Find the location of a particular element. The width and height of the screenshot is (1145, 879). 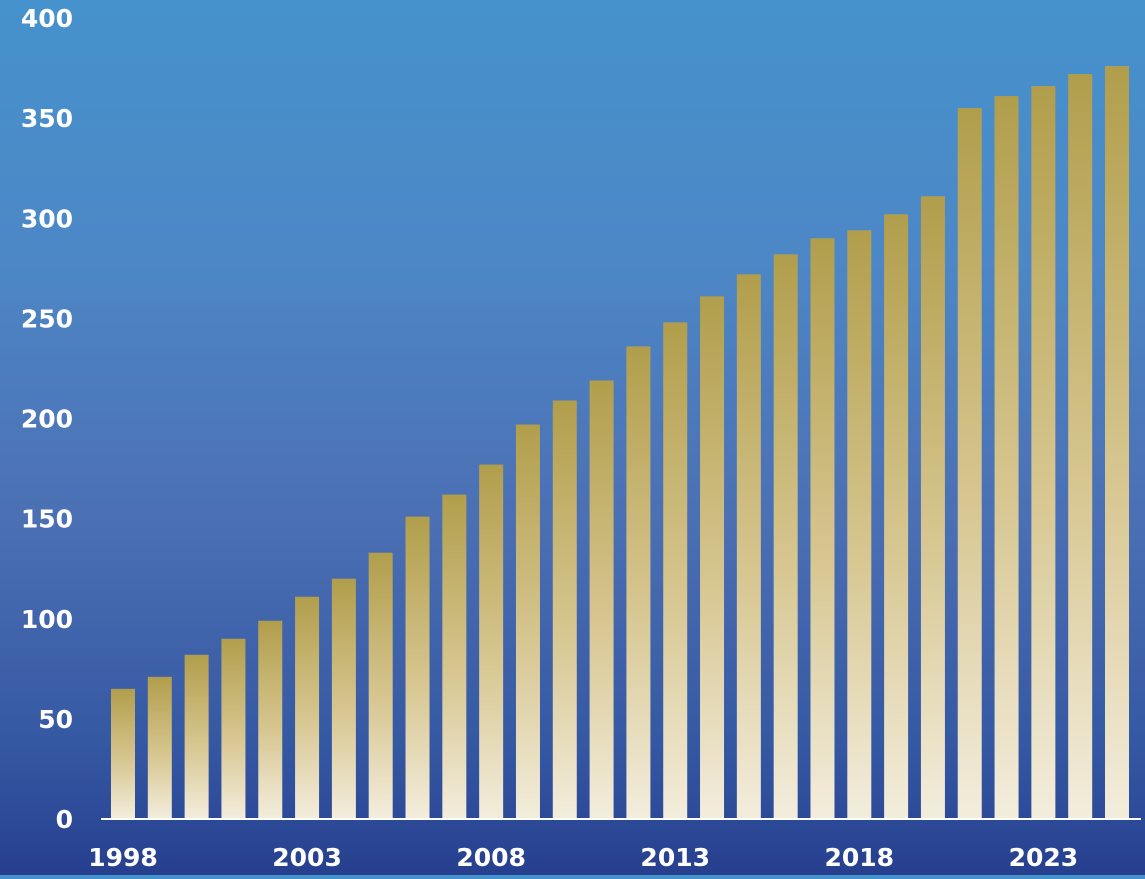

bar-2002 is located at coordinates (270, 719).